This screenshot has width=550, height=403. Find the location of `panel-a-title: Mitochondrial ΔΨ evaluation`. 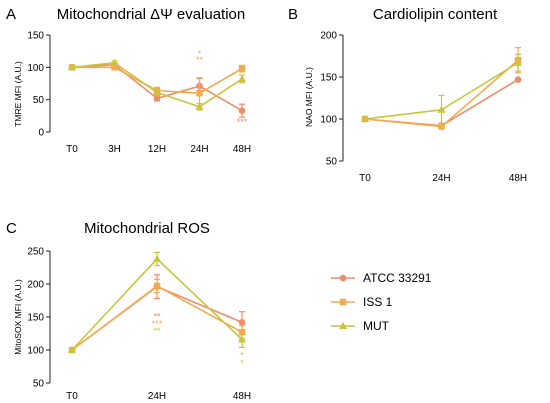

panel-a-title: Mitochondrial ΔΨ evaluation is located at coordinates (151, 14).